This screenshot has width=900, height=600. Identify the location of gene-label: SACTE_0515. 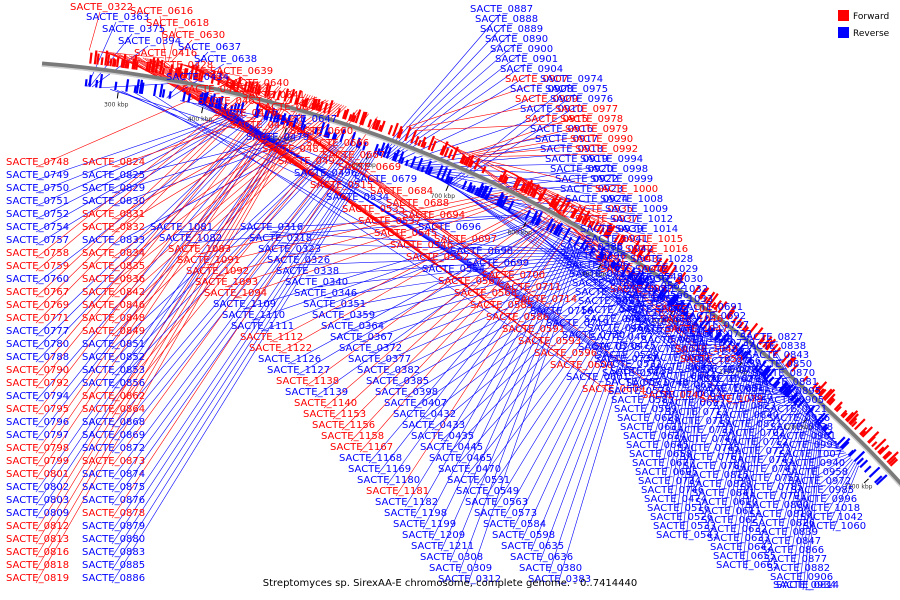
(341, 185).